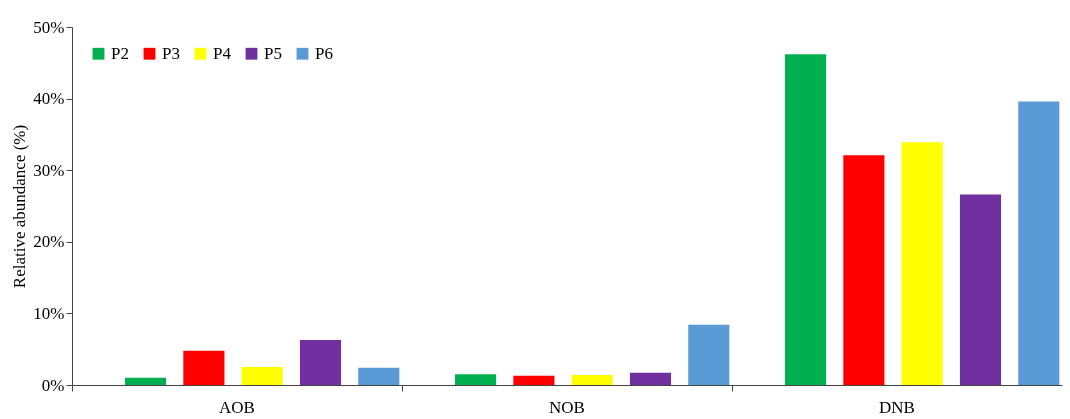 The height and width of the screenshot is (419, 1070). Describe the element at coordinates (49, 27) in the screenshot. I see `y-tick-label: 50%` at that location.